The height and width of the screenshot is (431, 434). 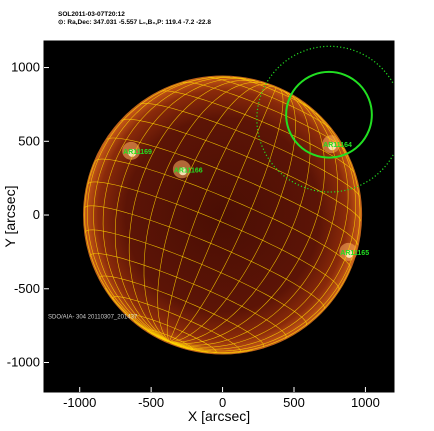 I want to click on active-region-label: AR11164, so click(x=337, y=145).